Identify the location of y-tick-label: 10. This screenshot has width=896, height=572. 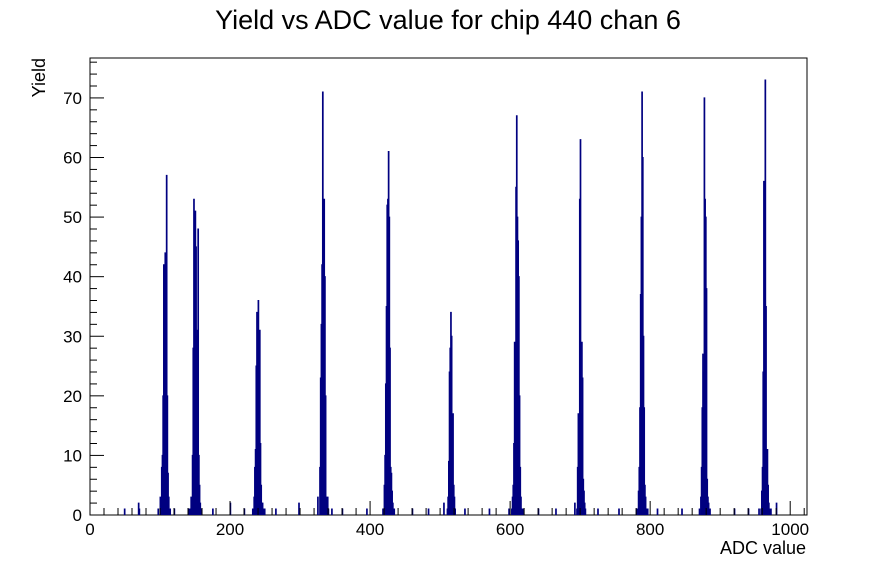
(72, 455).